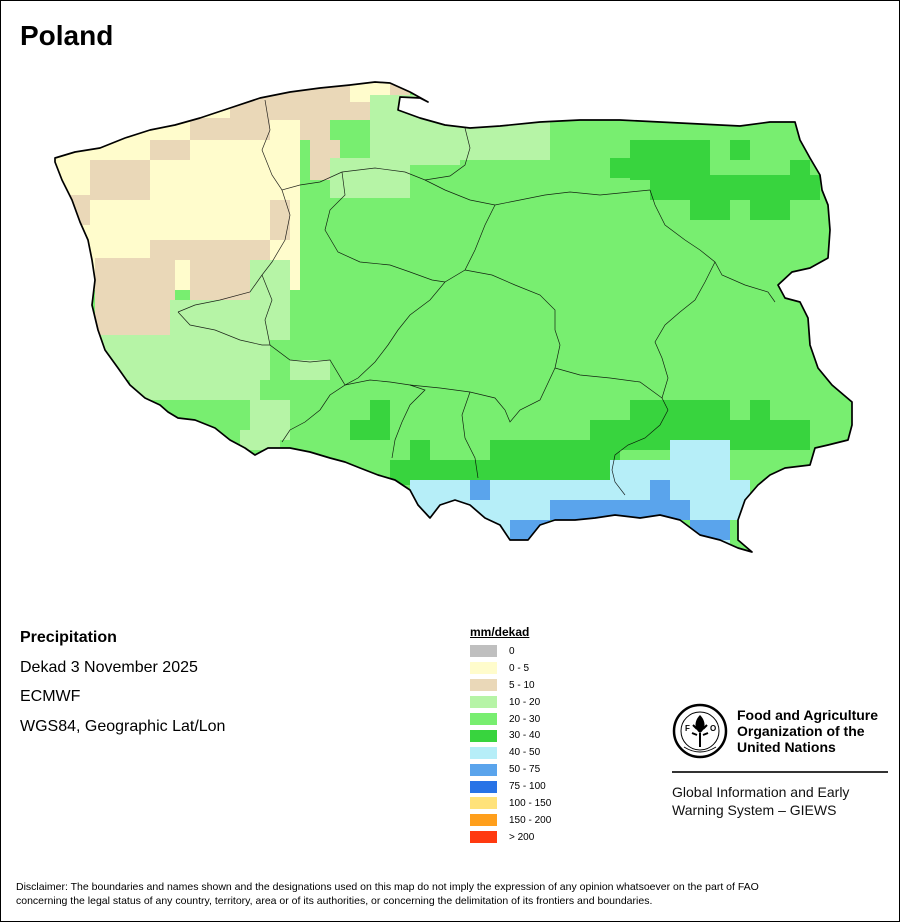 Image resolution: width=900 pixels, height=922 pixels. I want to click on legend-row: 0 - 5, so click(510, 668).